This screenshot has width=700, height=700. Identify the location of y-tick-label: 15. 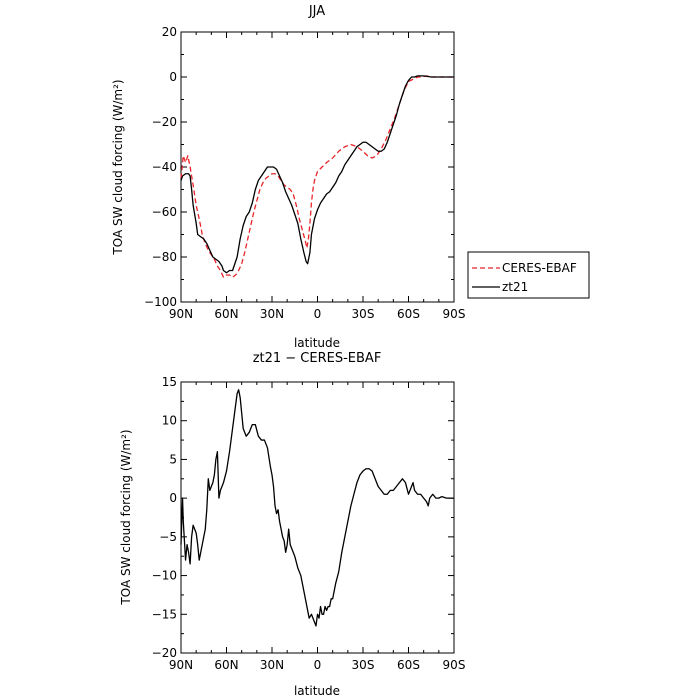
(169, 382).